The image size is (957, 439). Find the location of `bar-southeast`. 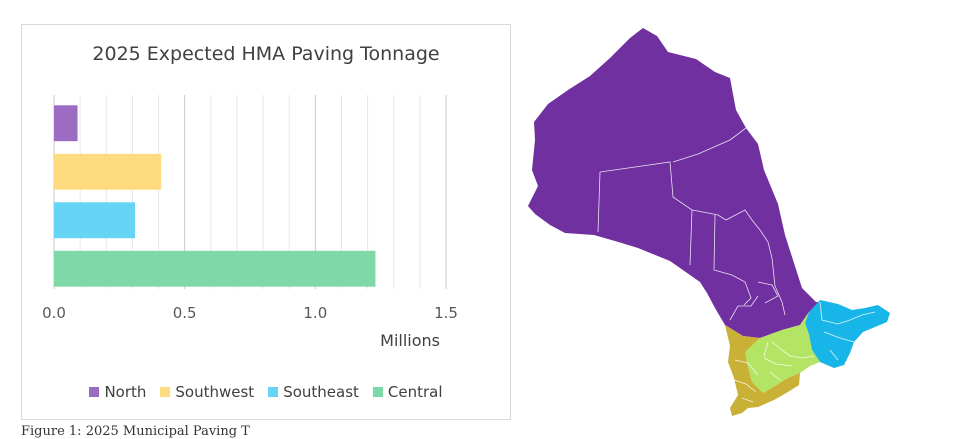

bar-southeast is located at coordinates (95, 220).